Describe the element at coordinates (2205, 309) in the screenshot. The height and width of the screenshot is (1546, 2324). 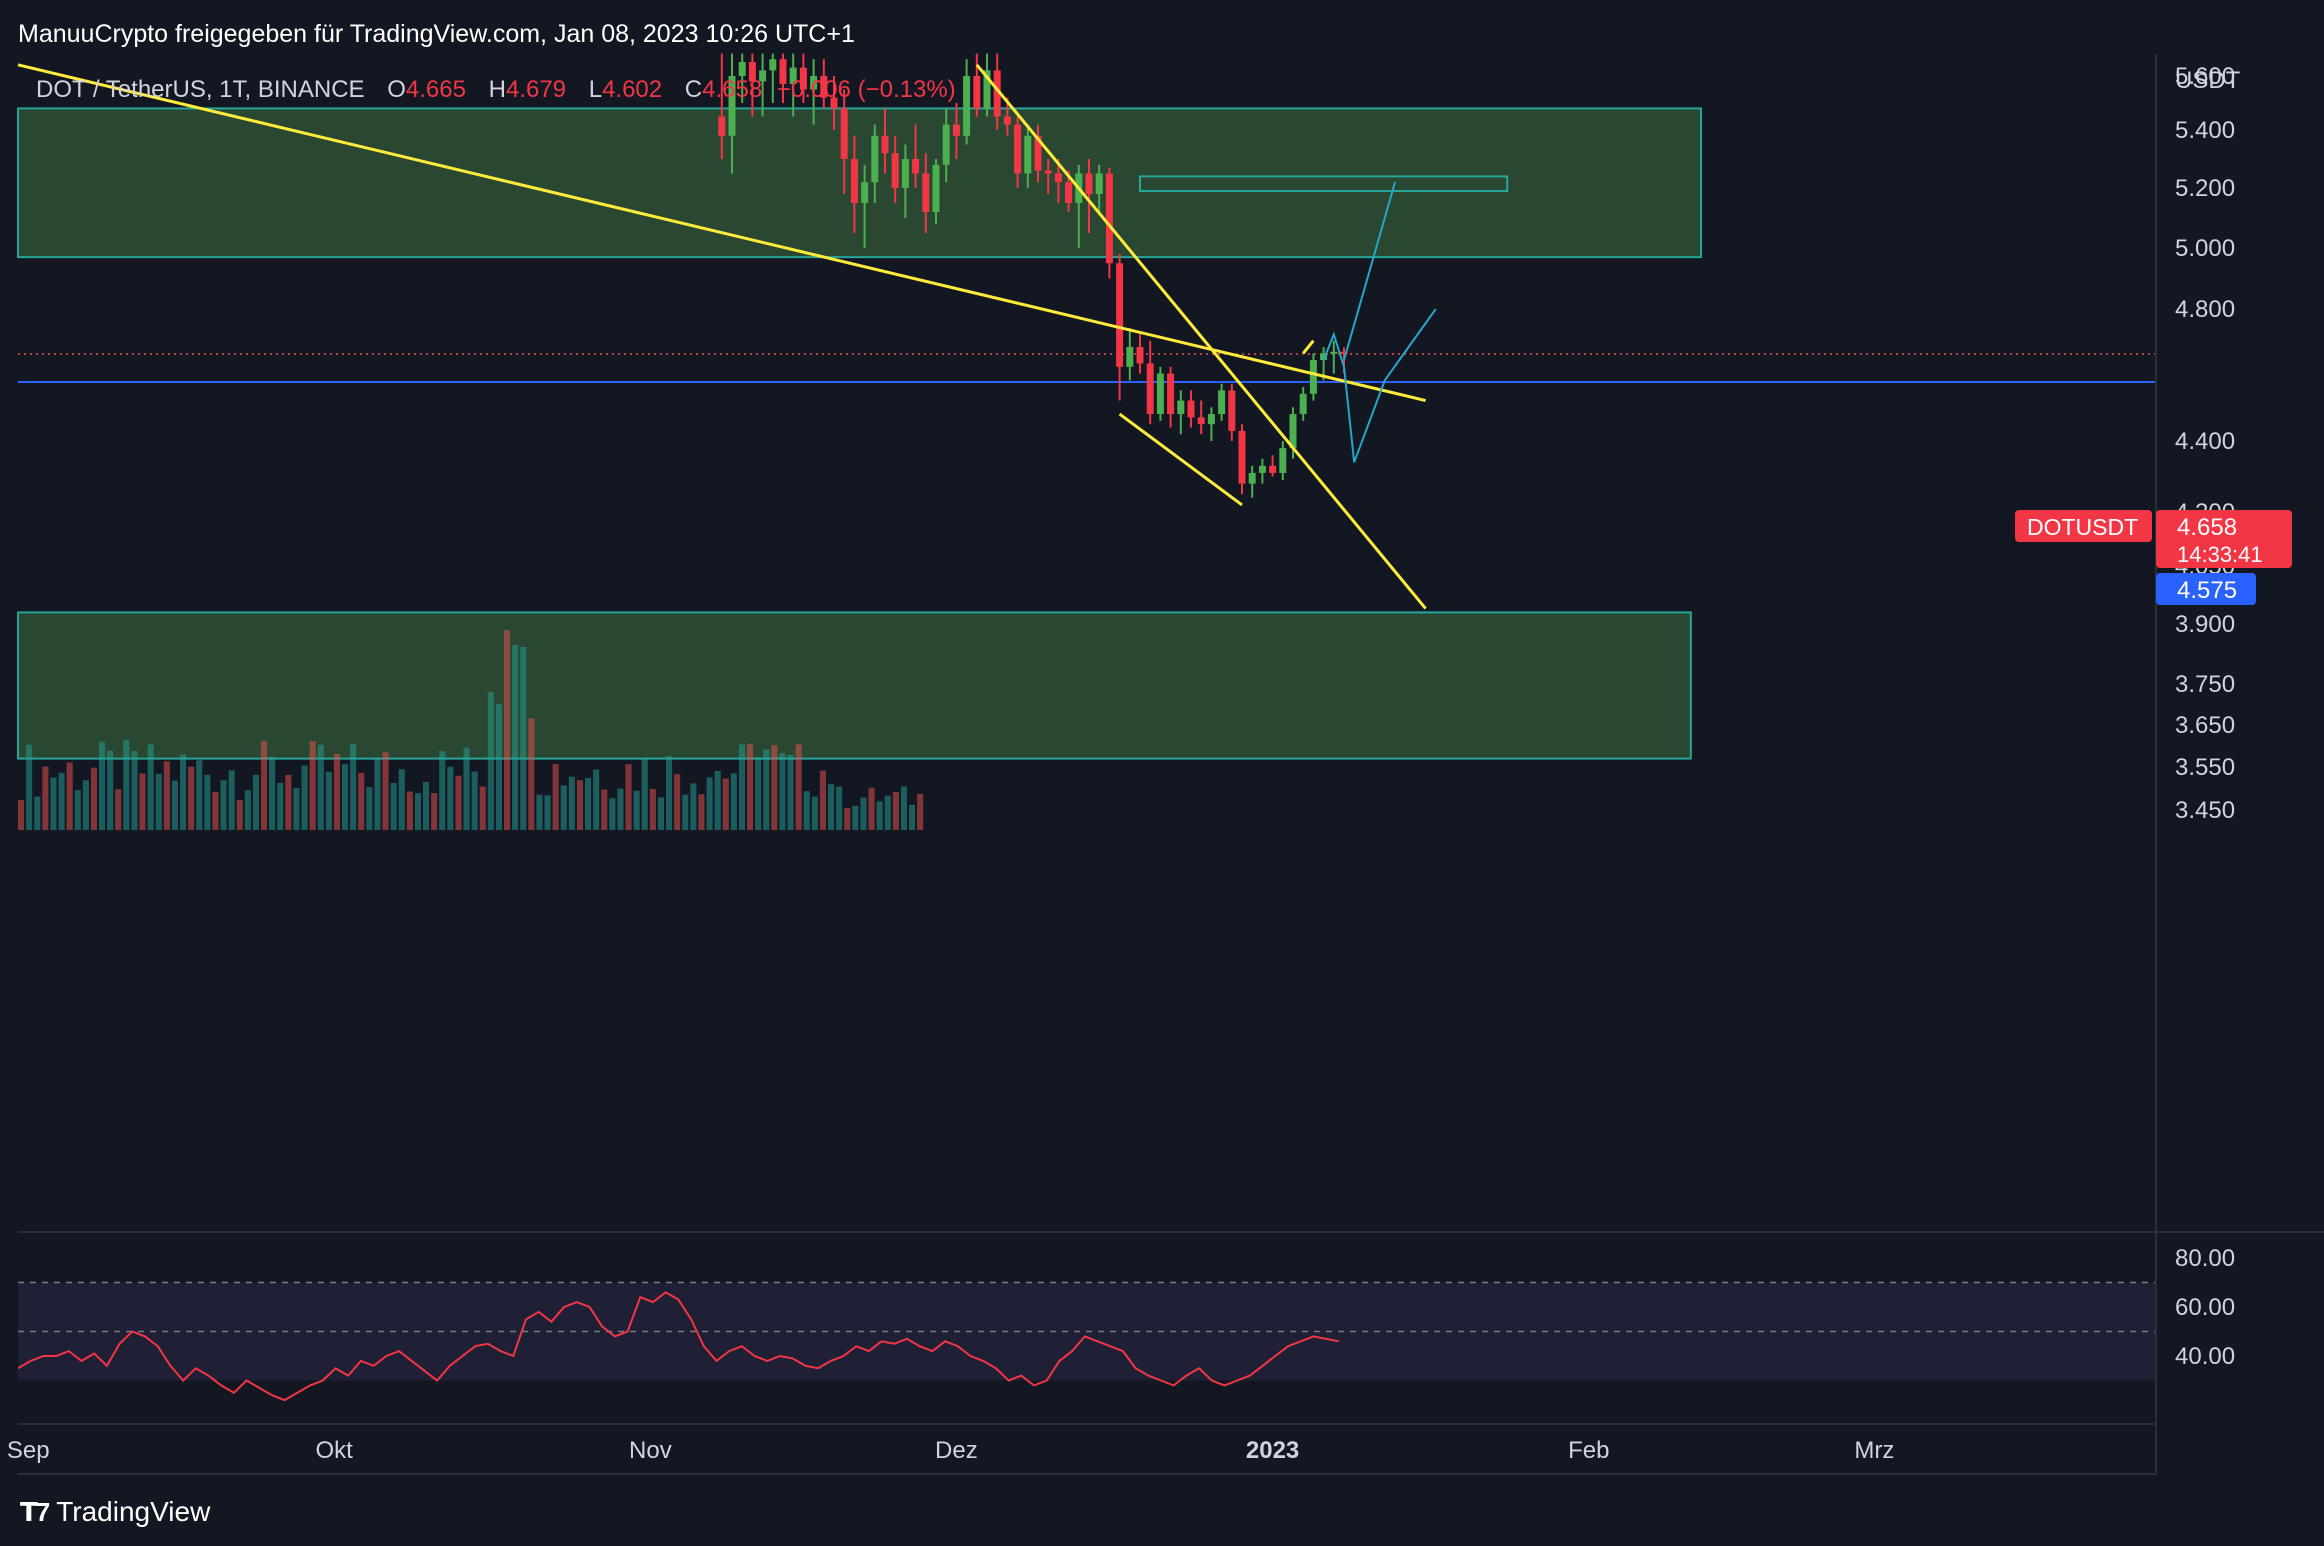
I see `price-axis-tick: 4.800` at that location.